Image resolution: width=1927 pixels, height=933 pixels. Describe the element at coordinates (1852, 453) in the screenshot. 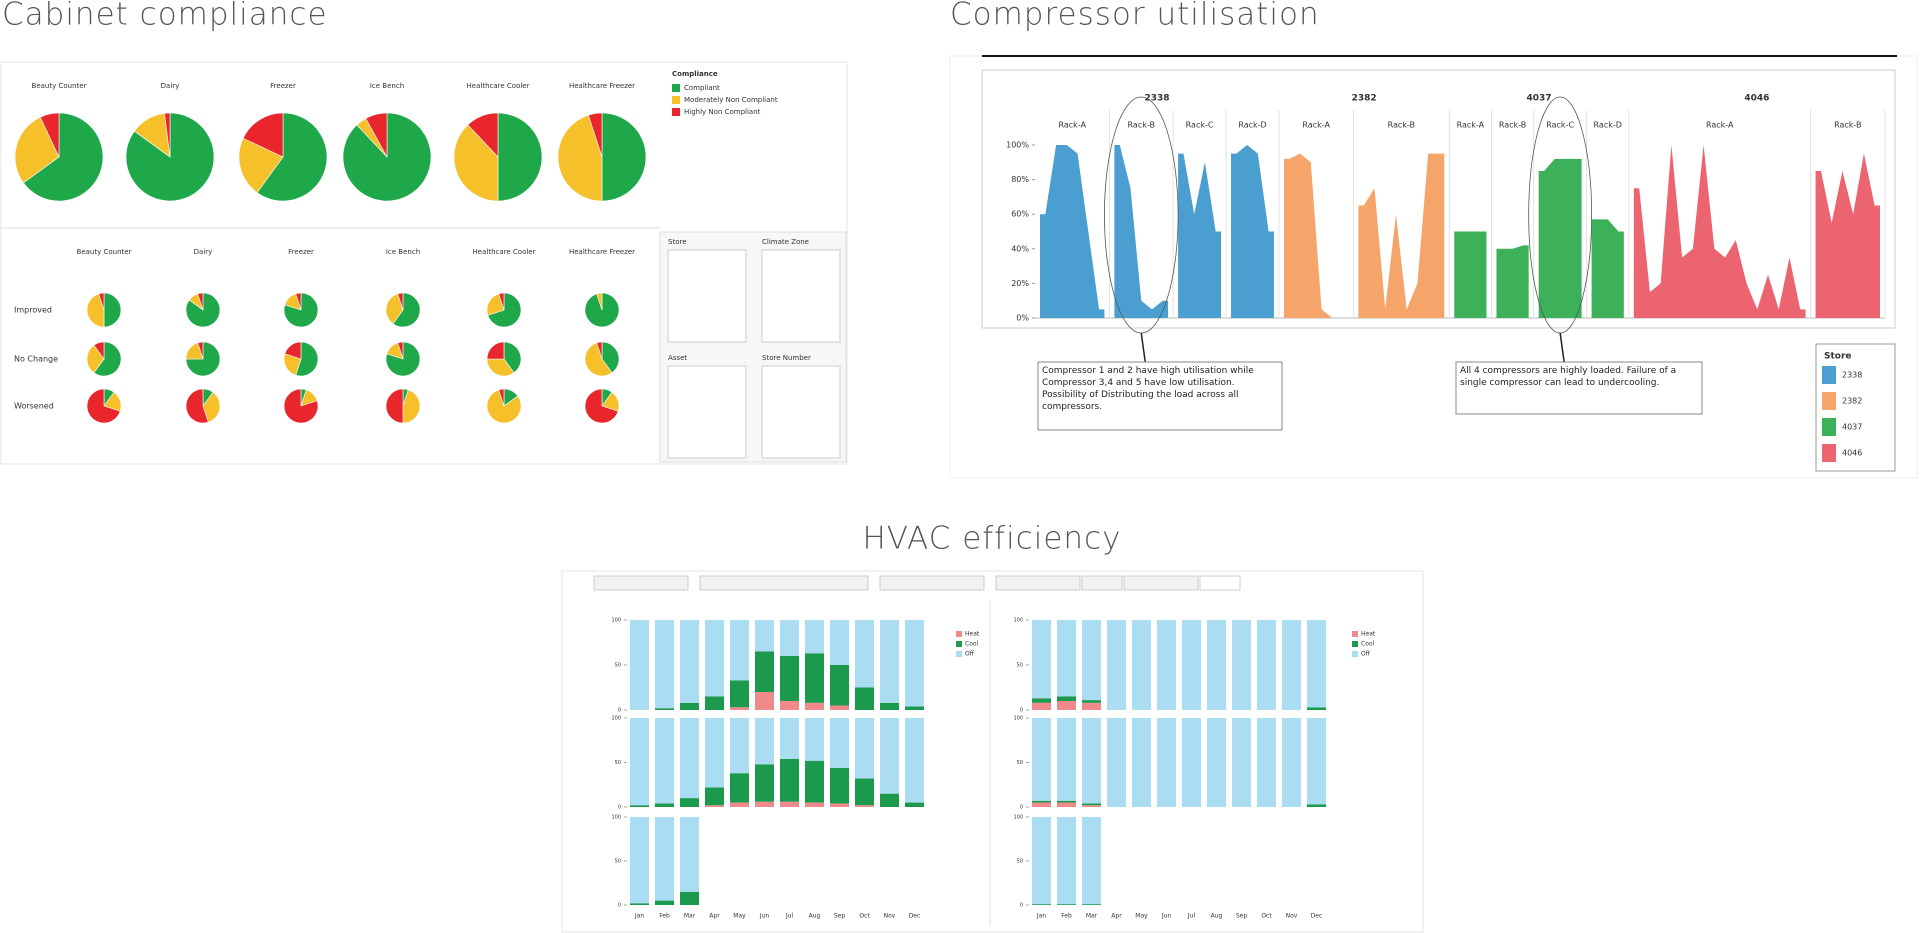

I see `legend-label: 4046` at that location.